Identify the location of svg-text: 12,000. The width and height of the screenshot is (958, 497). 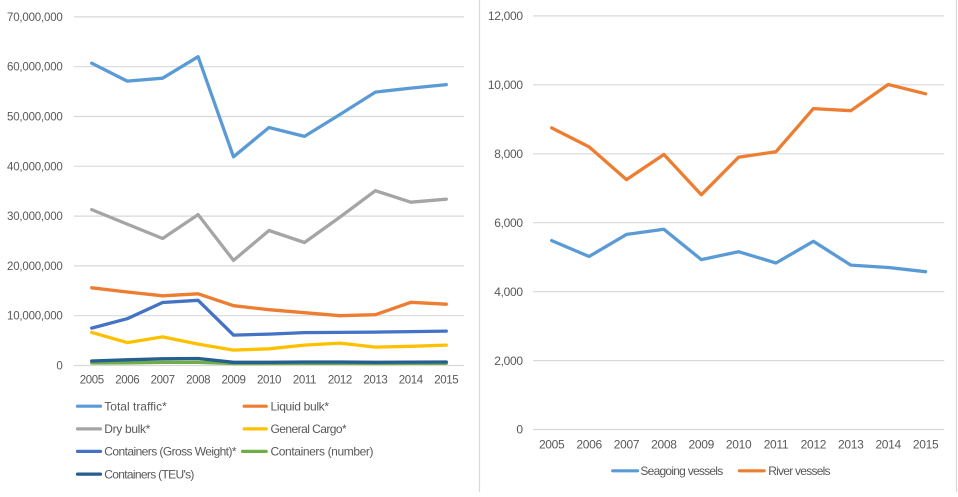
(506, 16).